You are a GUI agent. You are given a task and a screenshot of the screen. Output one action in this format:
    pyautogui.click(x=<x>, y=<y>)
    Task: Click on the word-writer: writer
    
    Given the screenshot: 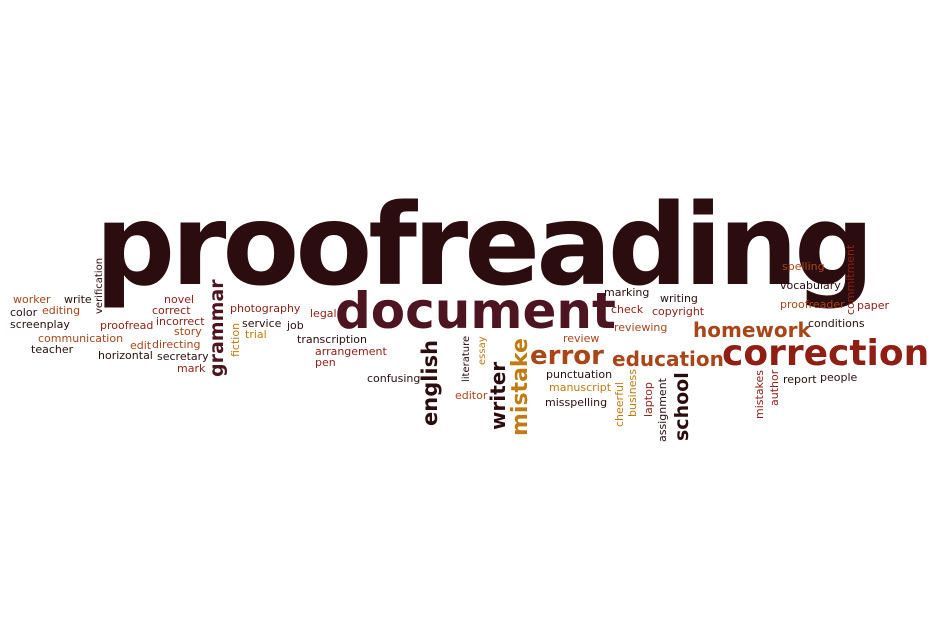 What is the action you would take?
    pyautogui.click(x=498, y=395)
    